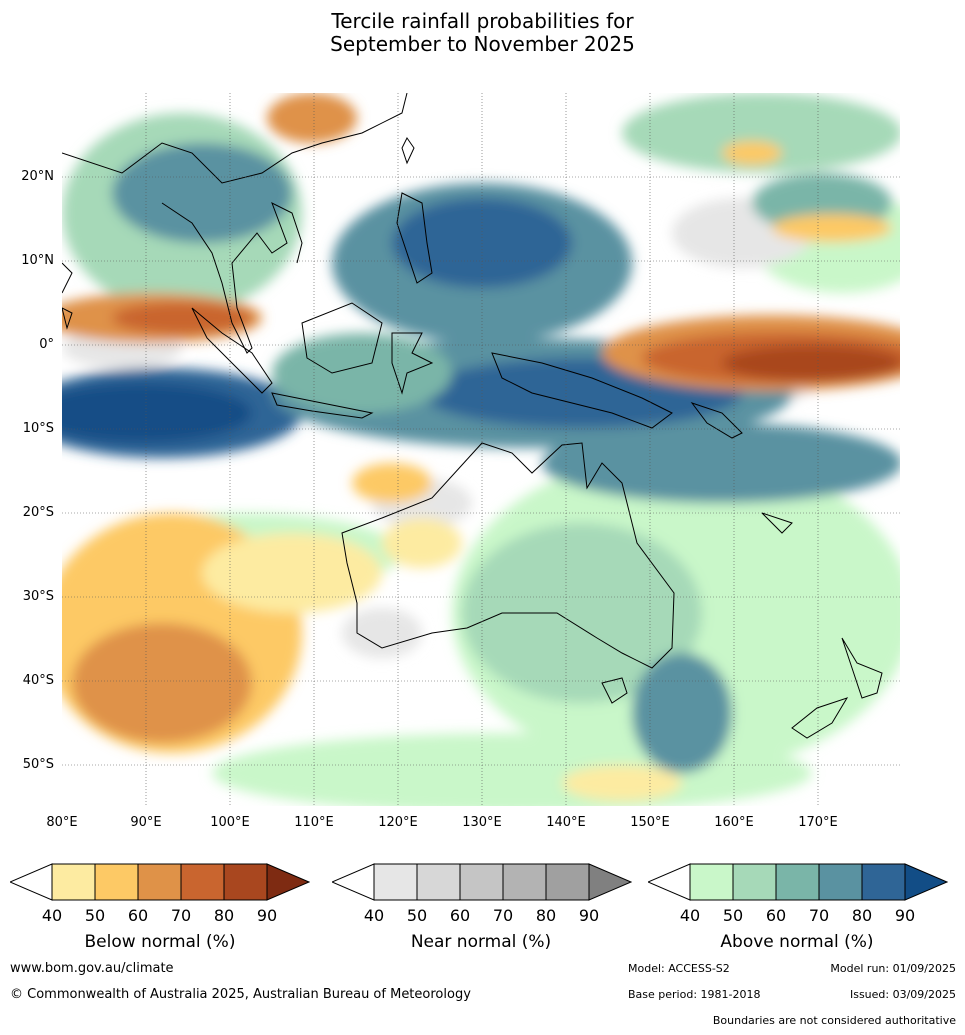  What do you see at coordinates (893, 968) in the screenshot?
I see `model-run-date: Model run: 01/09/2025` at bounding box center [893, 968].